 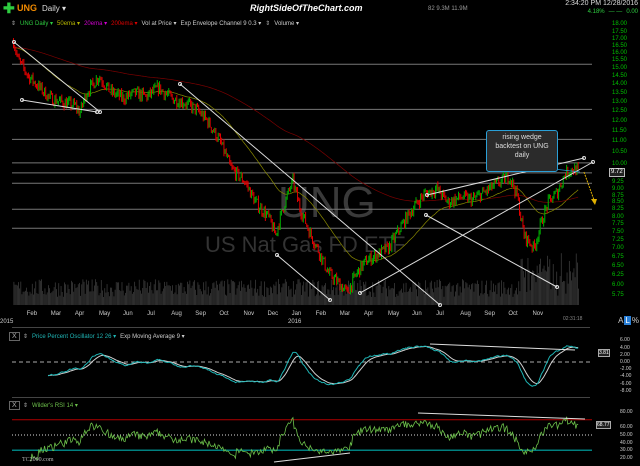 What do you see at coordinates (14, 24) in the screenshot?
I see `layout-toggle-icon: ⇕` at bounding box center [14, 24].